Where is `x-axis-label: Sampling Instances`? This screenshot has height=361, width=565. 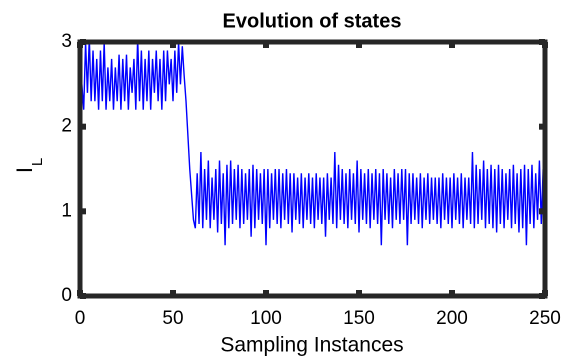
x-axis-label: Sampling Instances is located at coordinates (311, 345).